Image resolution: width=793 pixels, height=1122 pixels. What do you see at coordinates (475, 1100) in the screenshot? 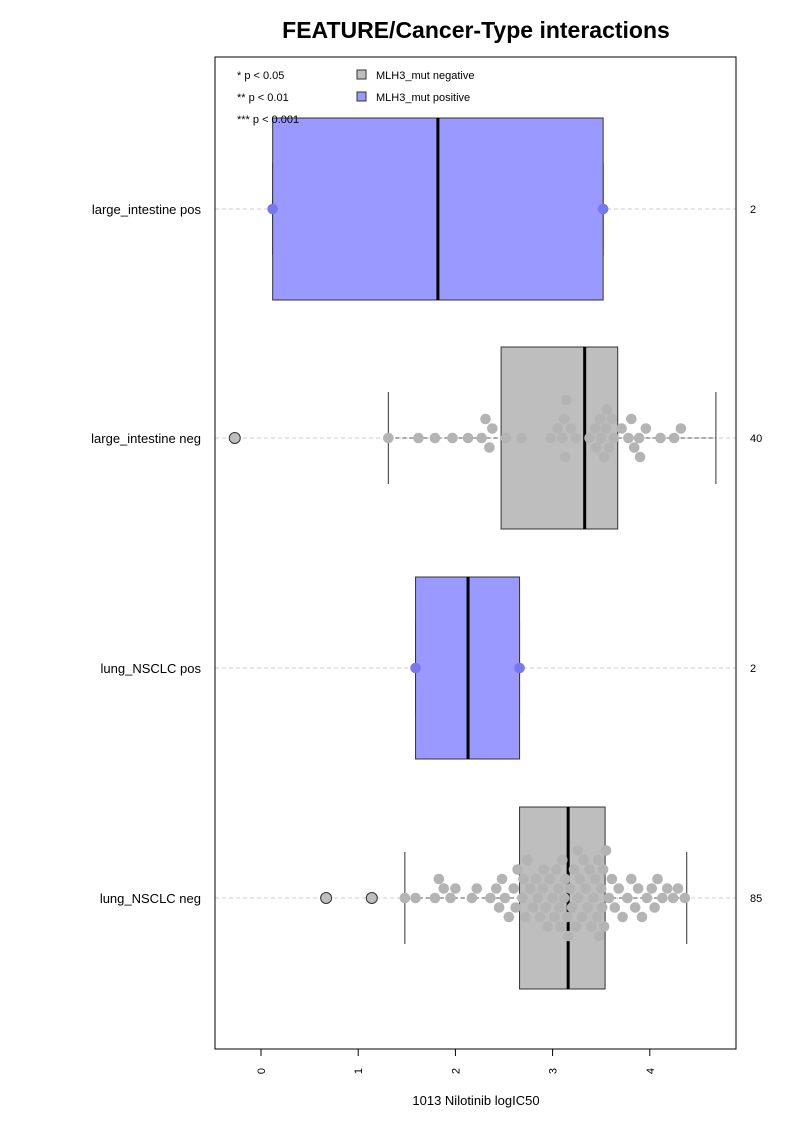
I see `x-axis-label: 1013 Nilotinib logIC50` at bounding box center [475, 1100].